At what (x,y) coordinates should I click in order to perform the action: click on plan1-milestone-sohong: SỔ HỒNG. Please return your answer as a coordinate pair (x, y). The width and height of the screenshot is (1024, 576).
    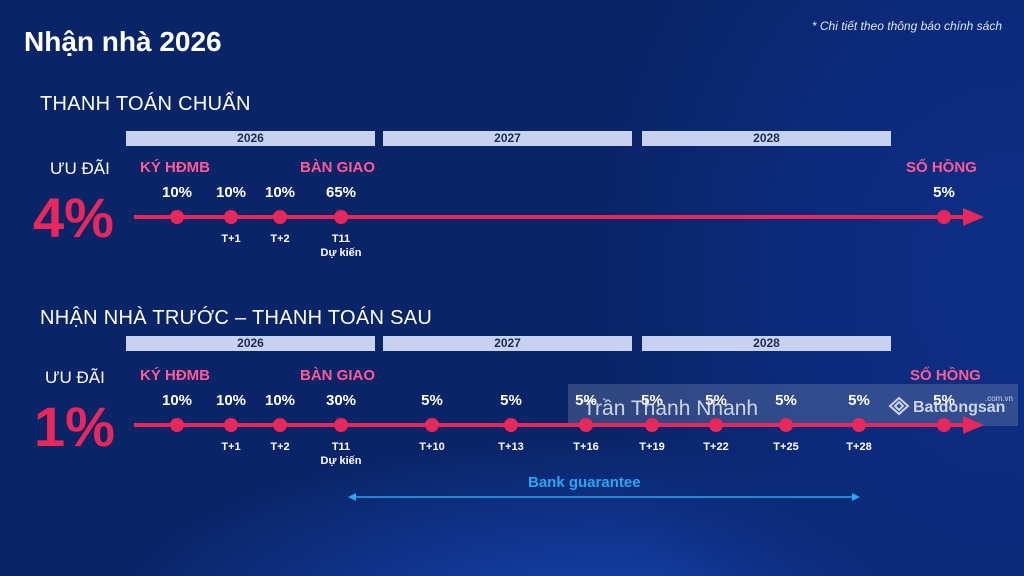
    Looking at the image, I should click on (941, 167).